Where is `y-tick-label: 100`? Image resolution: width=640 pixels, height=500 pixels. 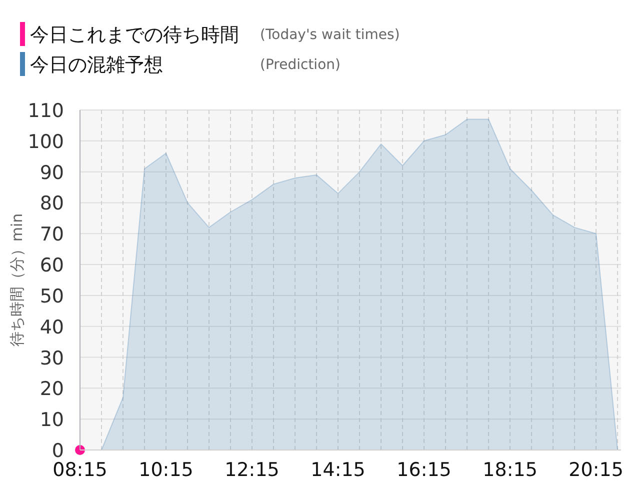 y-tick-label: 100 is located at coordinates (46, 141).